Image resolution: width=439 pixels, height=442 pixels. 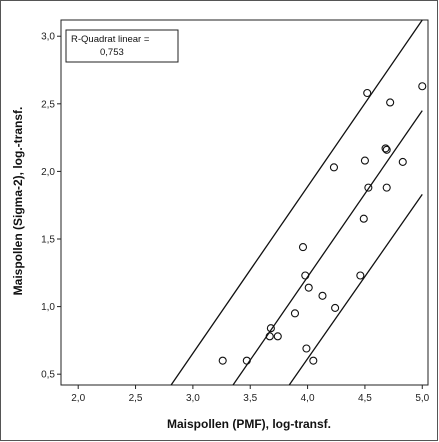 What do you see at coordinates (78, 398) in the screenshot?
I see `x-tick-label: 2,0` at bounding box center [78, 398].